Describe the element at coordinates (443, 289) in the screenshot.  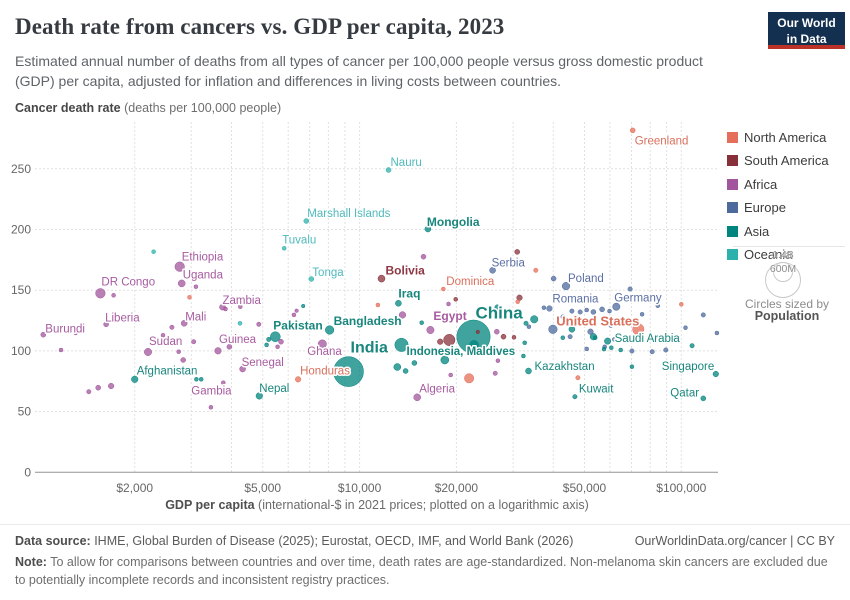
I see `data-point-dominica` at that location.